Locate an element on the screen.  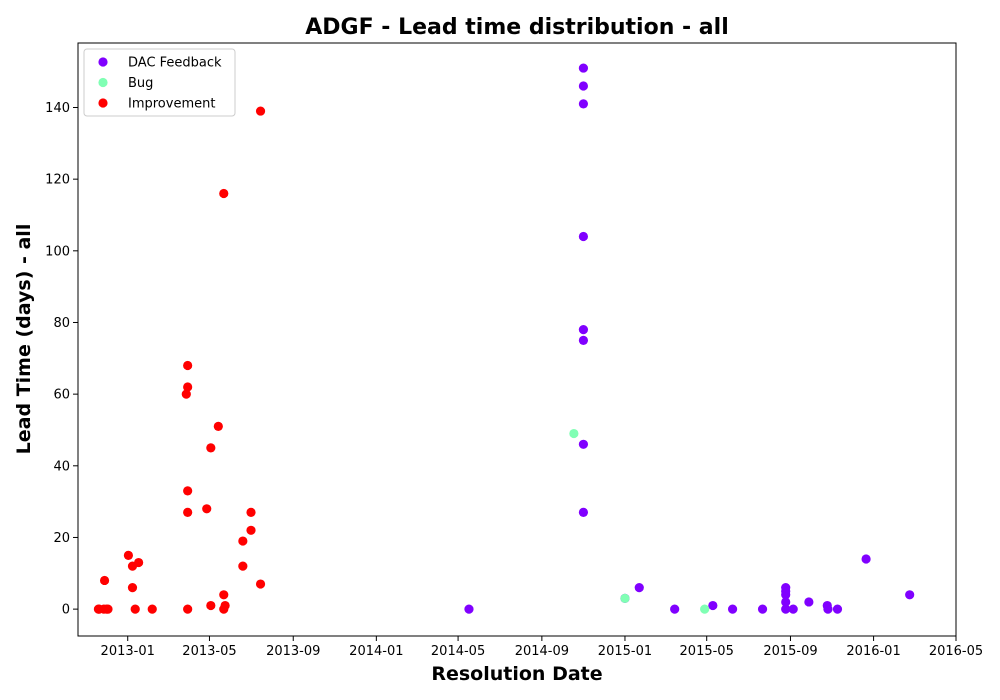
x-tick-label: 2014-09 is located at coordinates (542, 651).